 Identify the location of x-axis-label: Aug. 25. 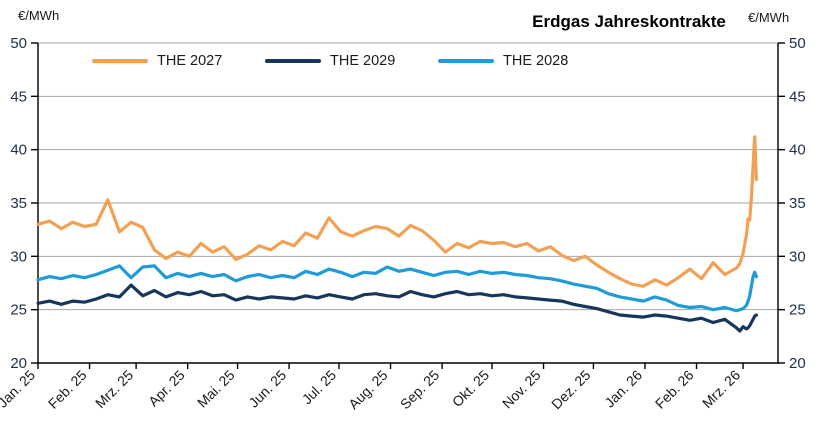
(368, 390).